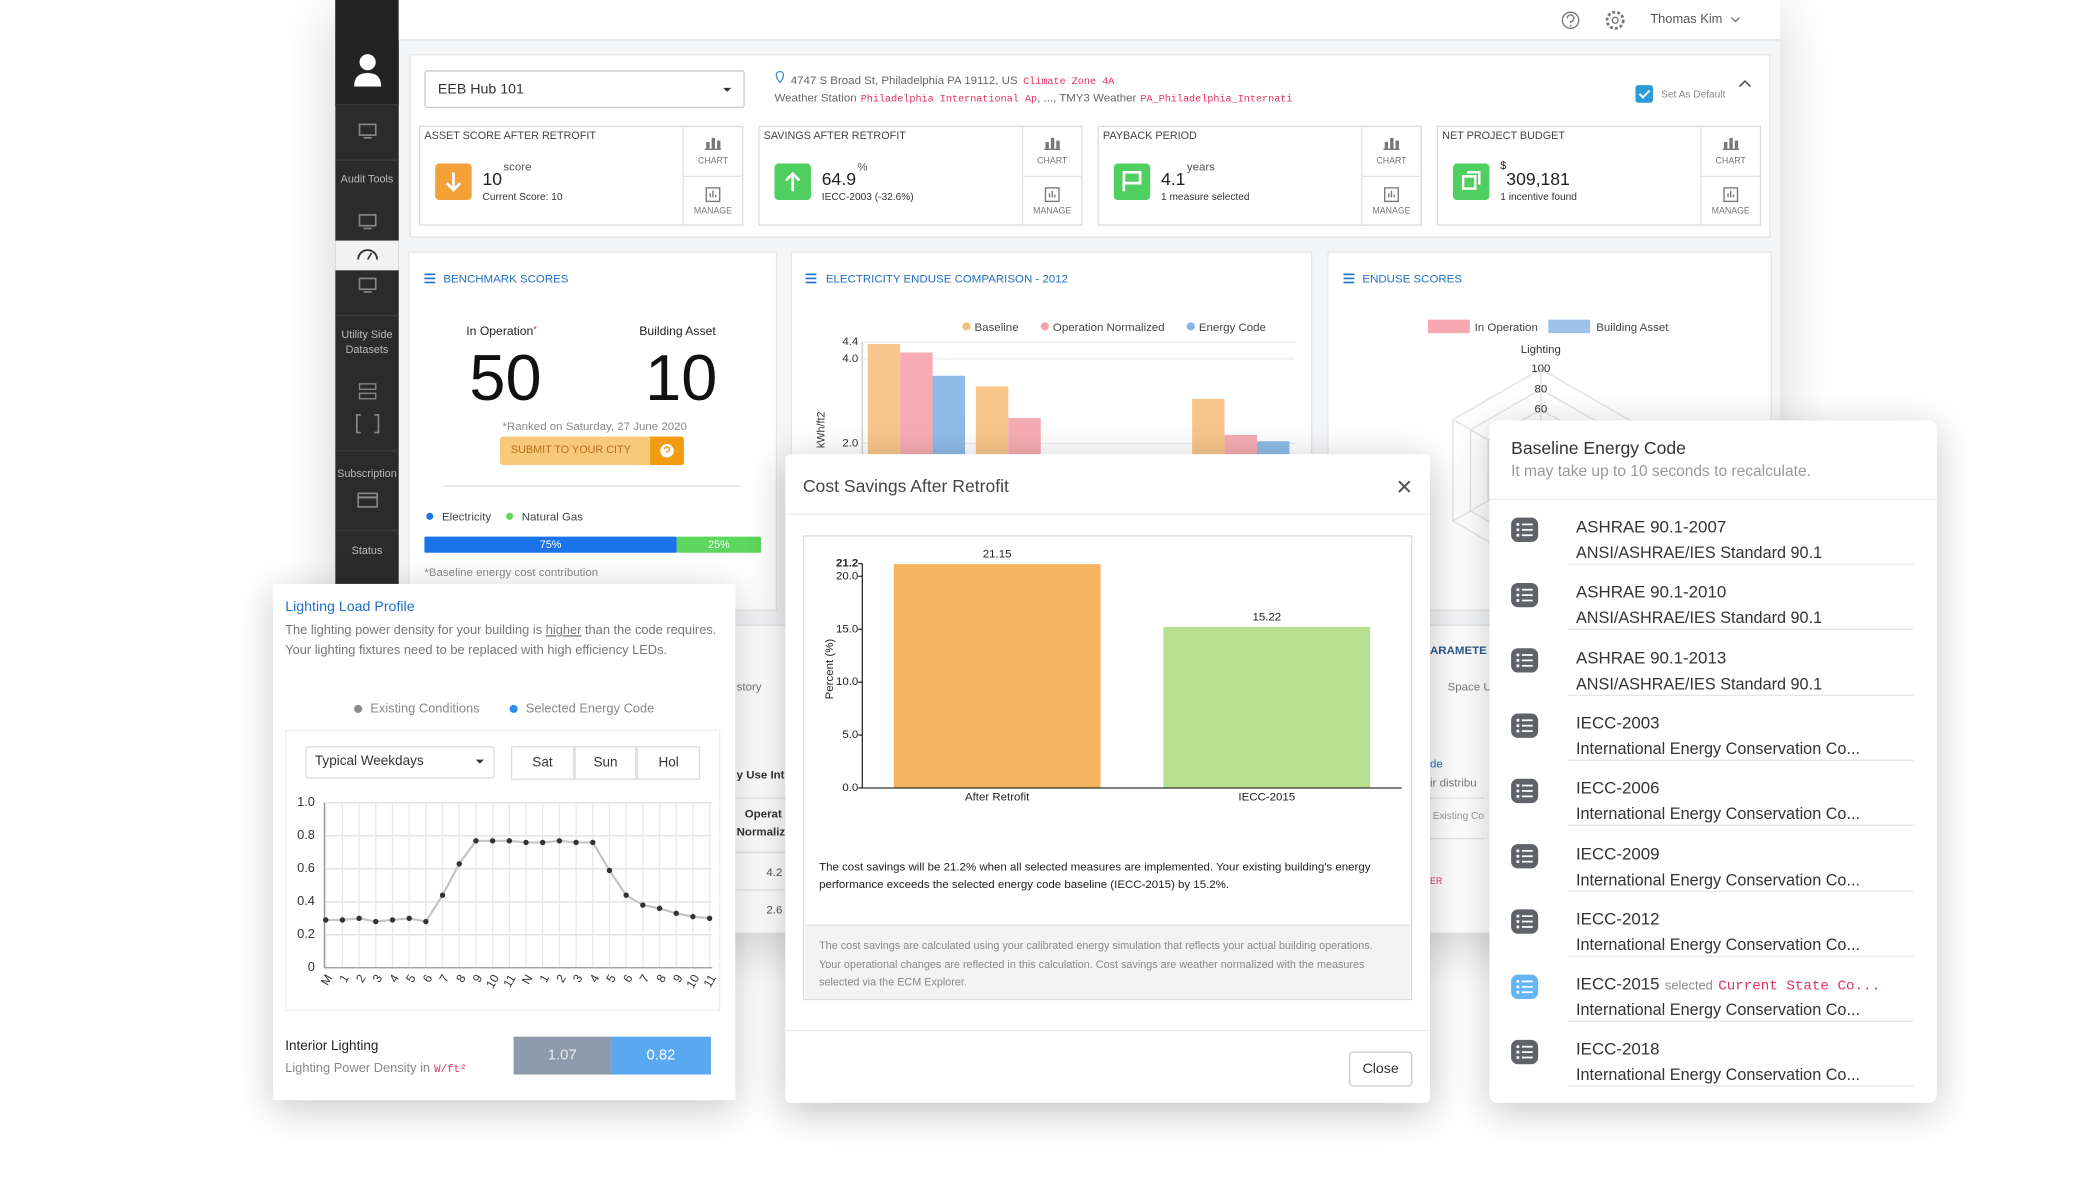 The image size is (2095, 1200). What do you see at coordinates (1618, 723) in the screenshot?
I see `code-name: IECC-2003` at bounding box center [1618, 723].